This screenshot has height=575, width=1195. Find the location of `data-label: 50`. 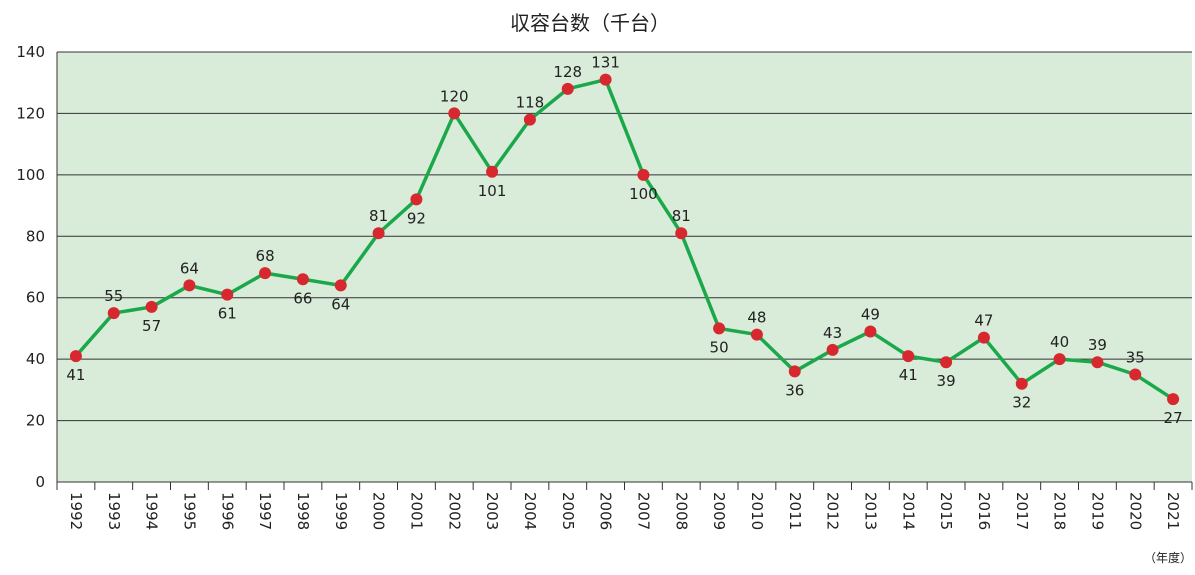

data-label: 50 is located at coordinates (719, 347).